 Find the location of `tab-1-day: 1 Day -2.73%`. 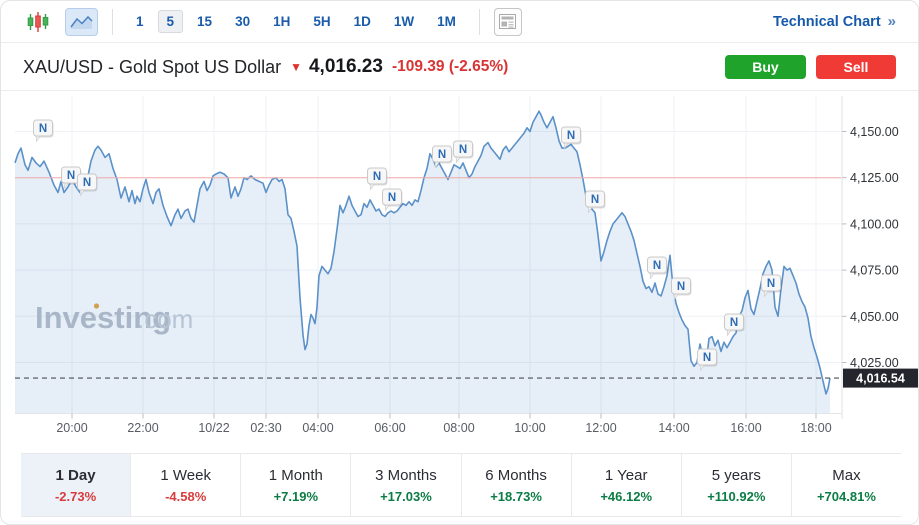

tab-1-day: 1 Day -2.73% is located at coordinates (76, 485).